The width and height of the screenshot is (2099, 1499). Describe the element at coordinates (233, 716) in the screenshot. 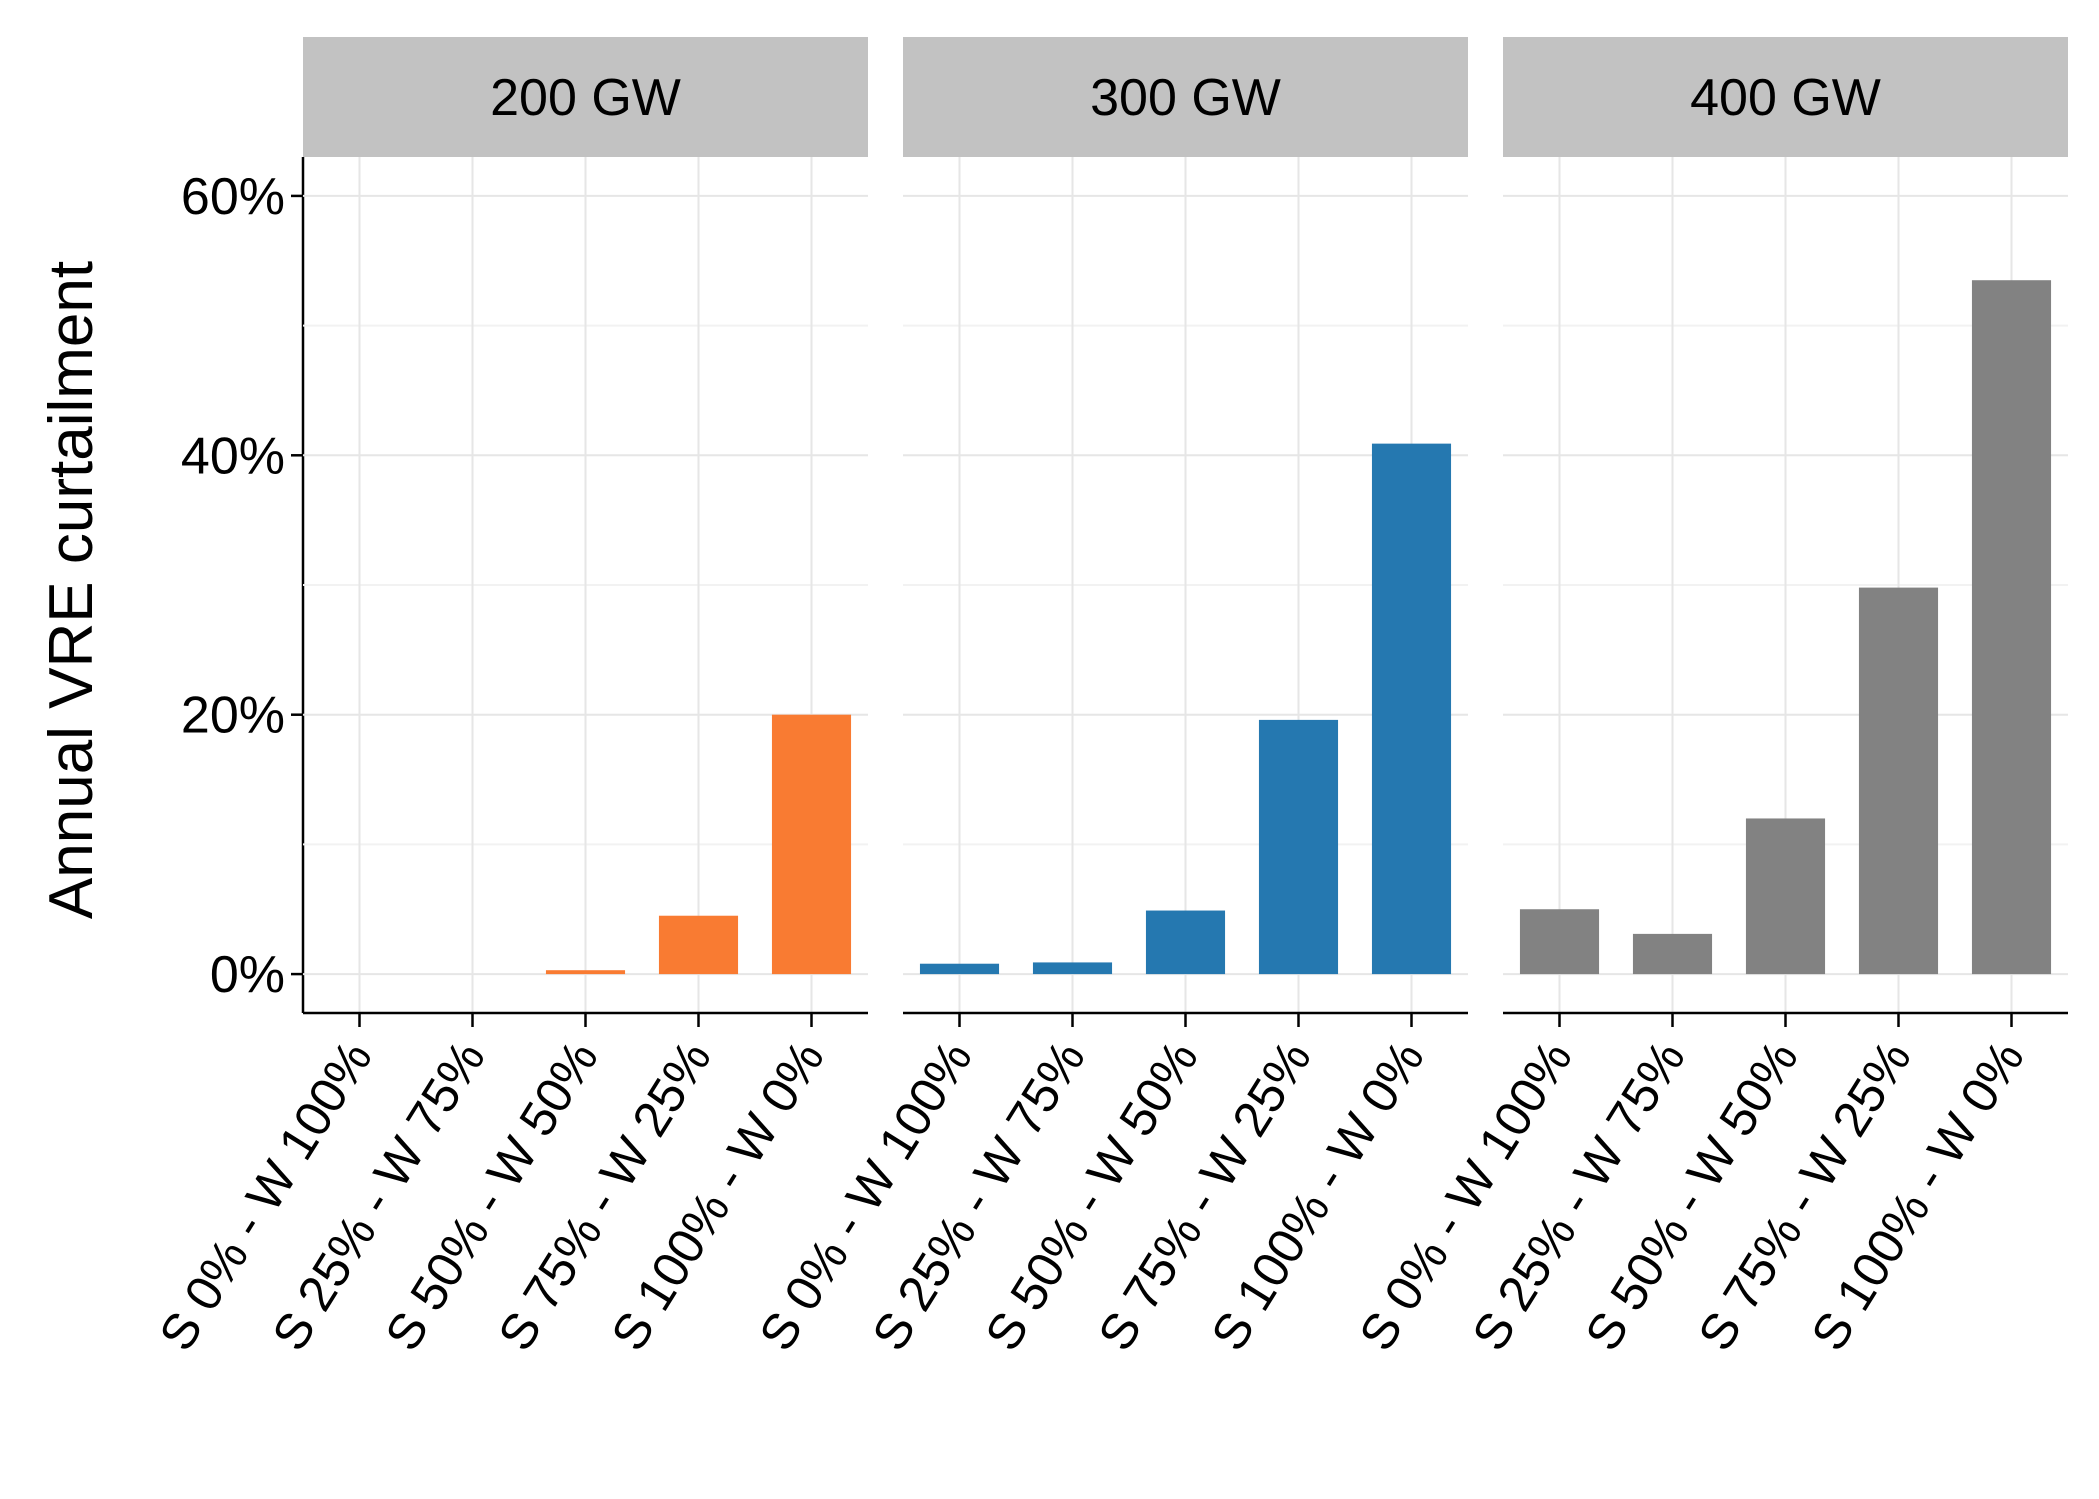

I see `y-tick-label: 20%` at that location.